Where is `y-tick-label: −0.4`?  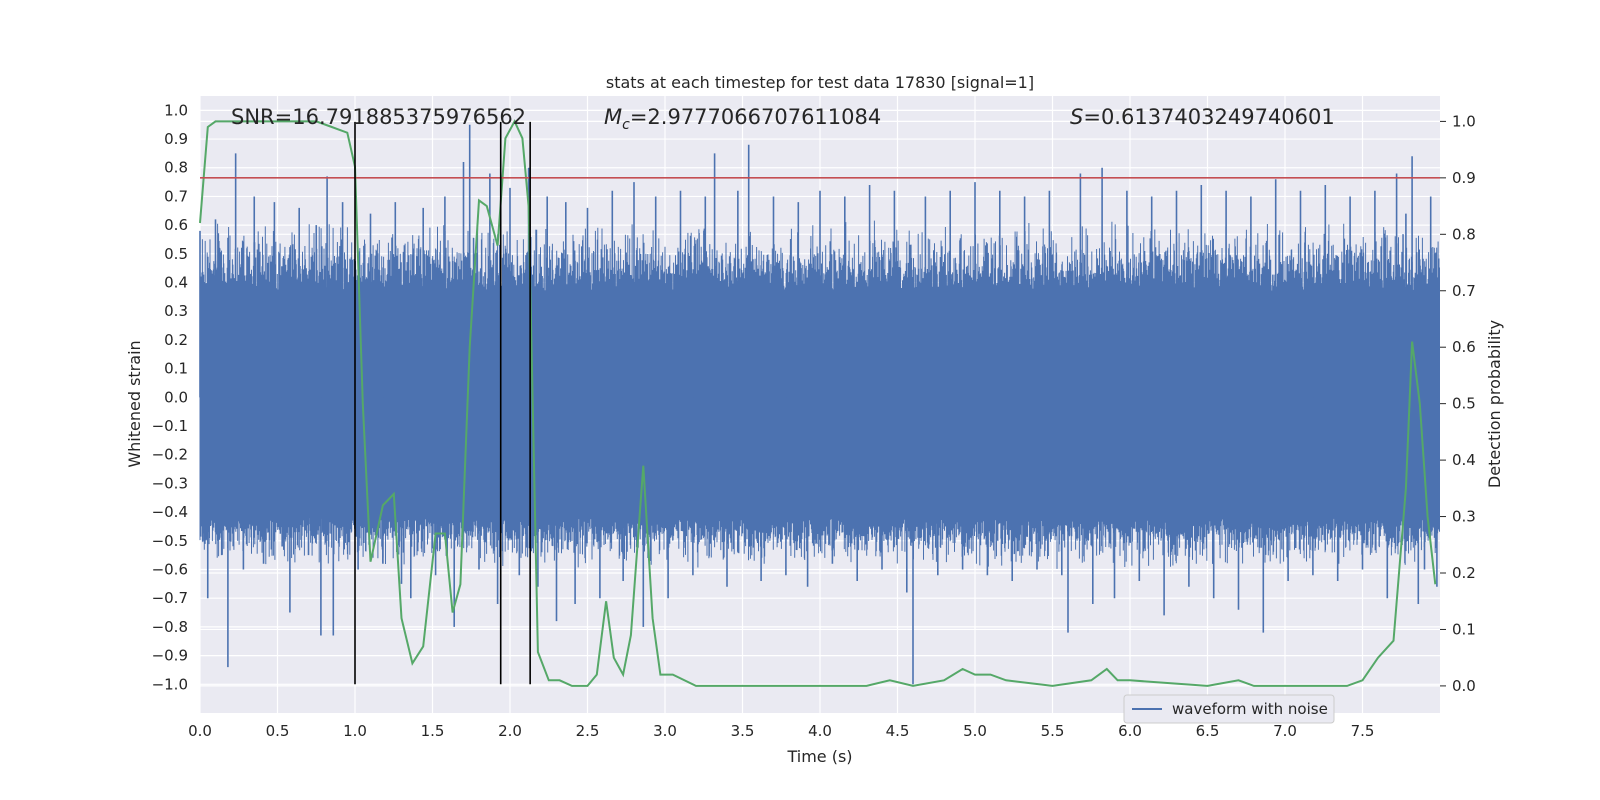
y-tick-label: −0.4 is located at coordinates (170, 512).